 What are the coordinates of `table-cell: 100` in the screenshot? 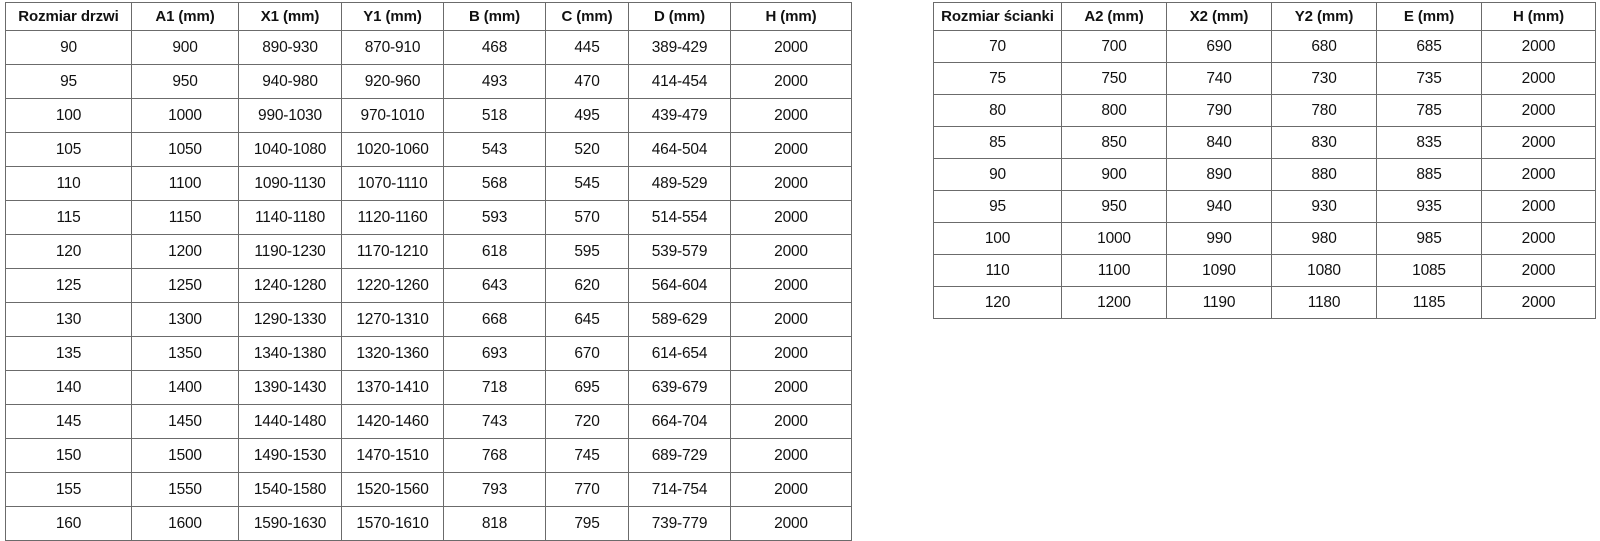 It's located at (68, 115).